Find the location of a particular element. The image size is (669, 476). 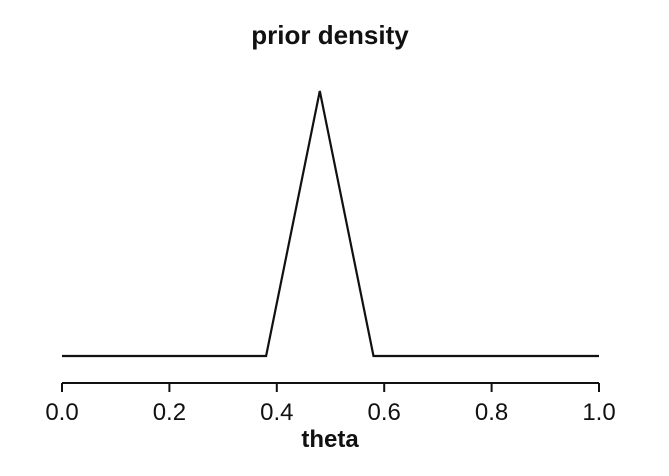

x-tick-label: 0.8 is located at coordinates (491, 412).